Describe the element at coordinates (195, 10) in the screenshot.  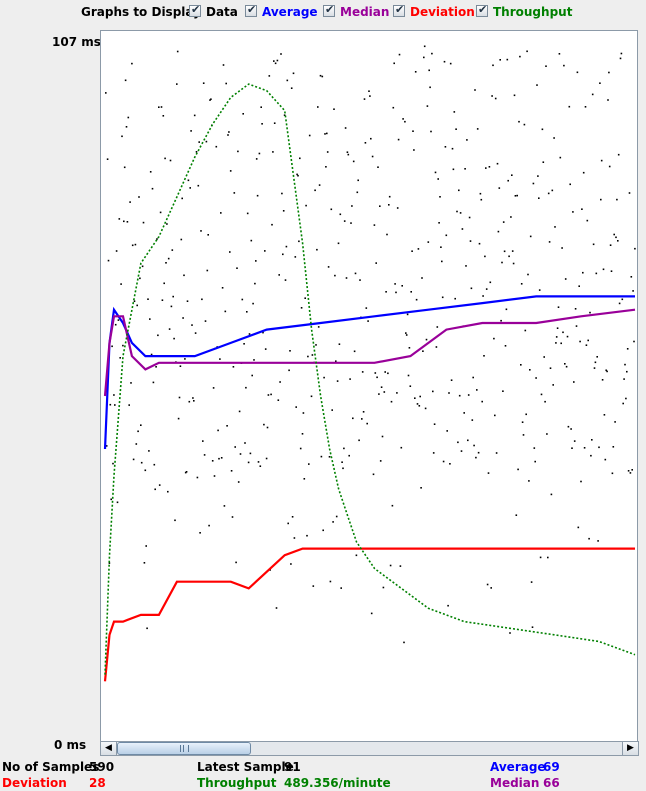
I see `data-checkbox` at that location.